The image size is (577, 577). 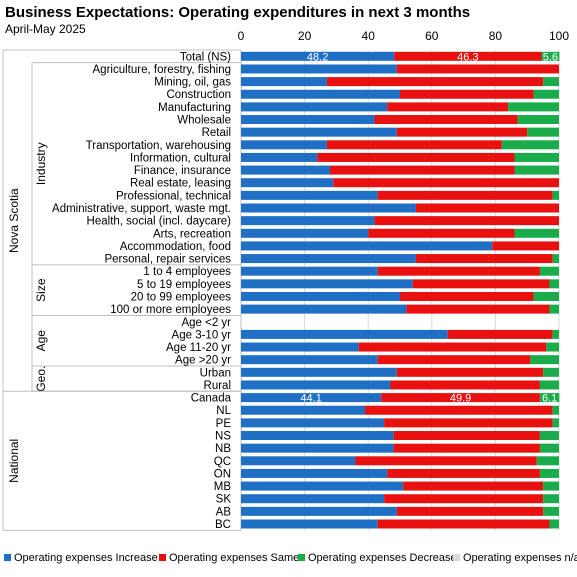 I want to click on row-label: 100 or more employees, so click(x=170, y=310).